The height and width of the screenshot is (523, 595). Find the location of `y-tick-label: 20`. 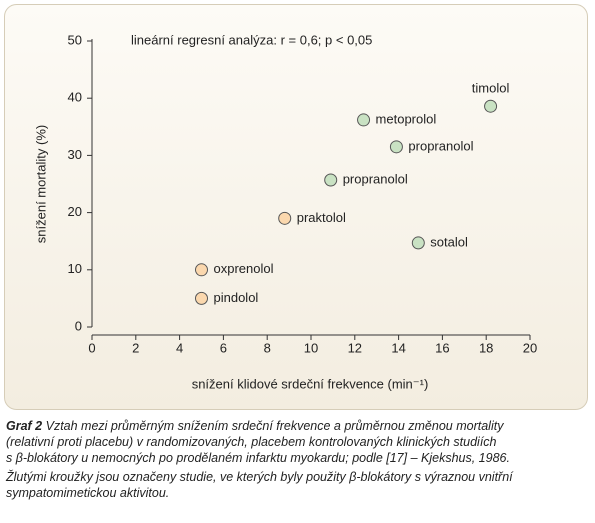

y-tick-label: 20 is located at coordinates (75, 211).